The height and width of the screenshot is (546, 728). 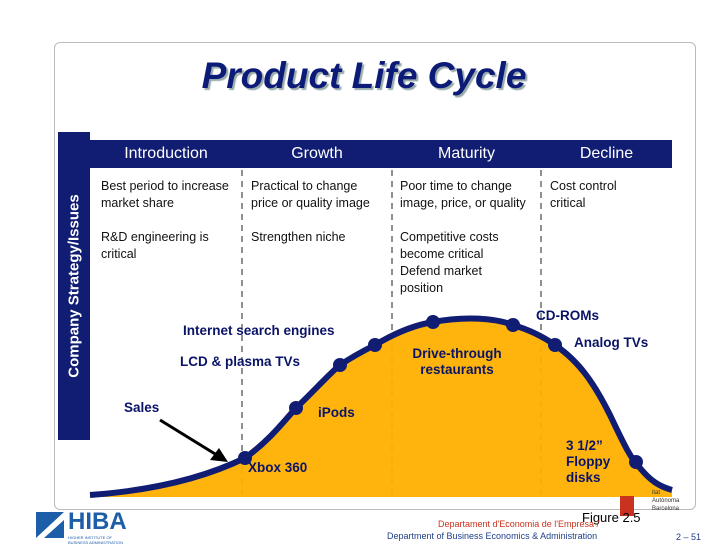 What do you see at coordinates (567, 315) in the screenshot?
I see `curve-label: CD-ROMs` at bounding box center [567, 315].